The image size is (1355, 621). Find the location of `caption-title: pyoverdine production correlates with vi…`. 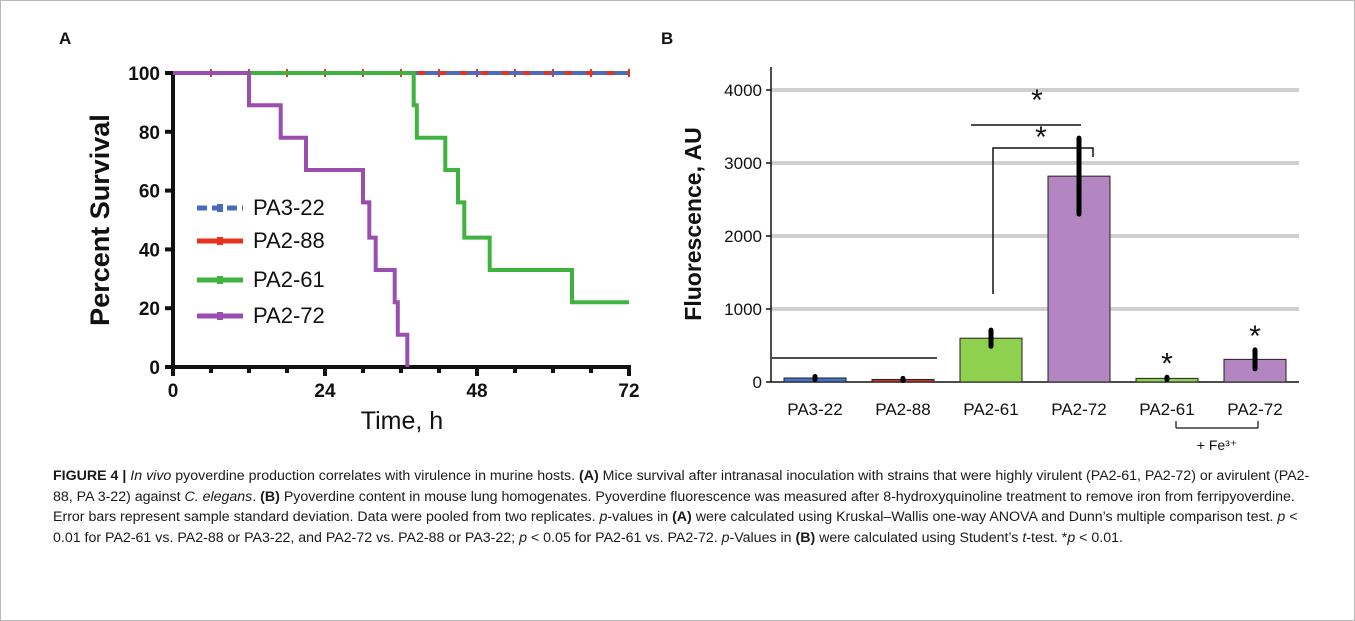

caption-title: pyoverdine production correlates with vi… is located at coordinates (373, 476).